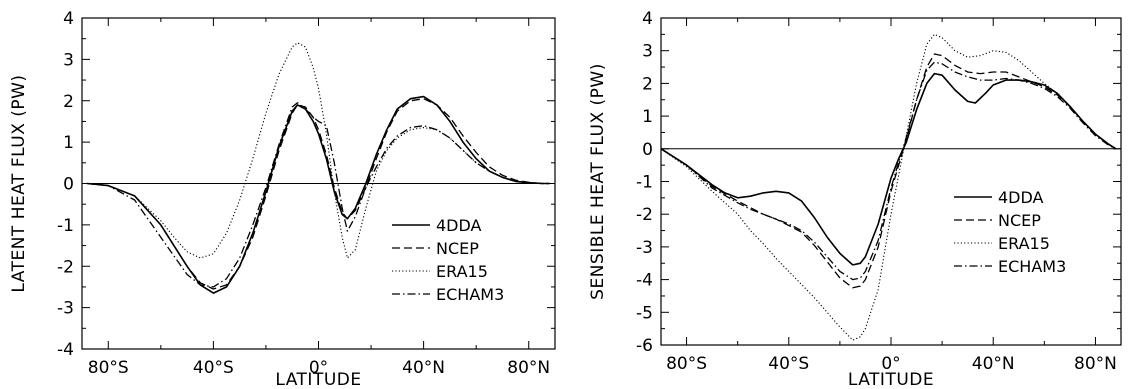 The height and width of the screenshot is (389, 1129). I want to click on y-tick-label: -5, so click(644, 313).